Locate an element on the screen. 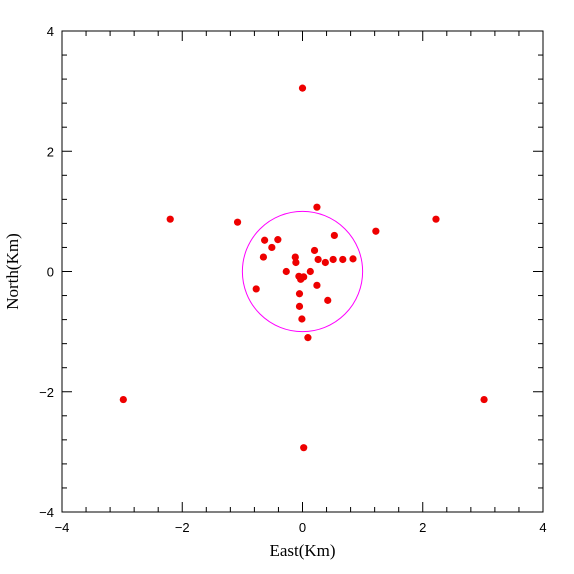  x-axis-title: East(Km) is located at coordinates (302, 550).